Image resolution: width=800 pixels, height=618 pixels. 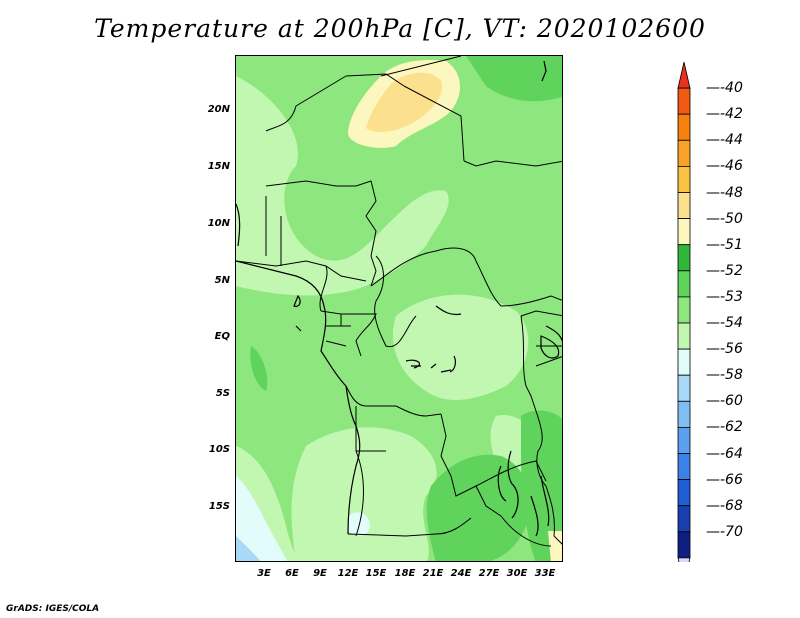 What do you see at coordinates (348, 573) in the screenshot?
I see `lon-tick-label: 12E` at bounding box center [348, 573].